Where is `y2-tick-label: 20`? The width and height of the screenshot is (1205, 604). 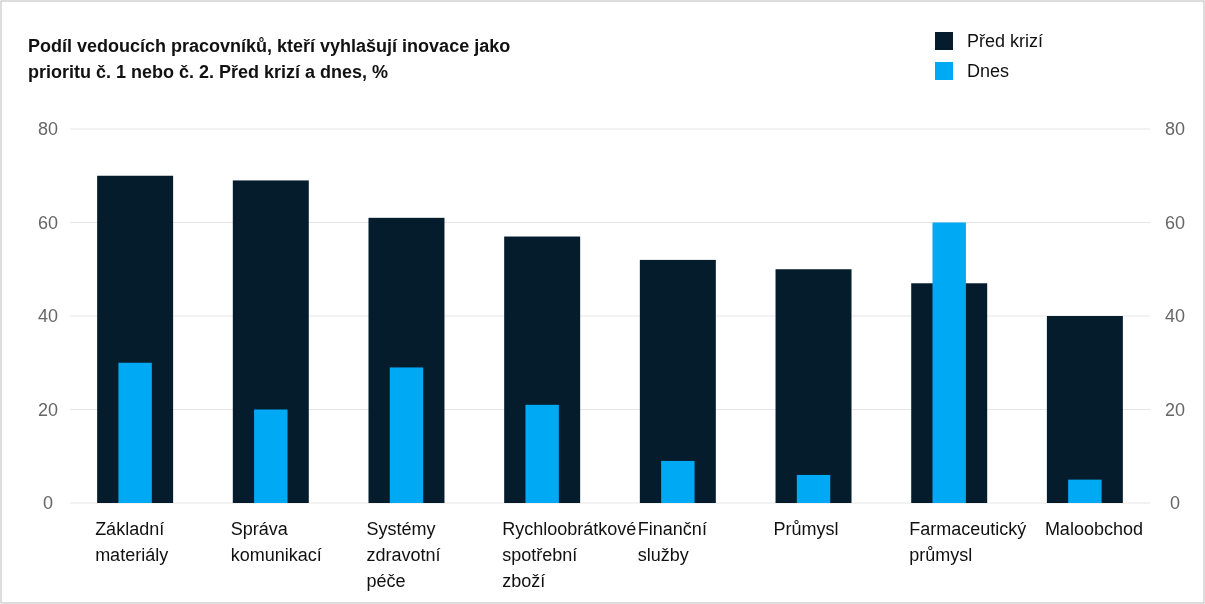
y2-tick-label: 20 is located at coordinates (1175, 409).